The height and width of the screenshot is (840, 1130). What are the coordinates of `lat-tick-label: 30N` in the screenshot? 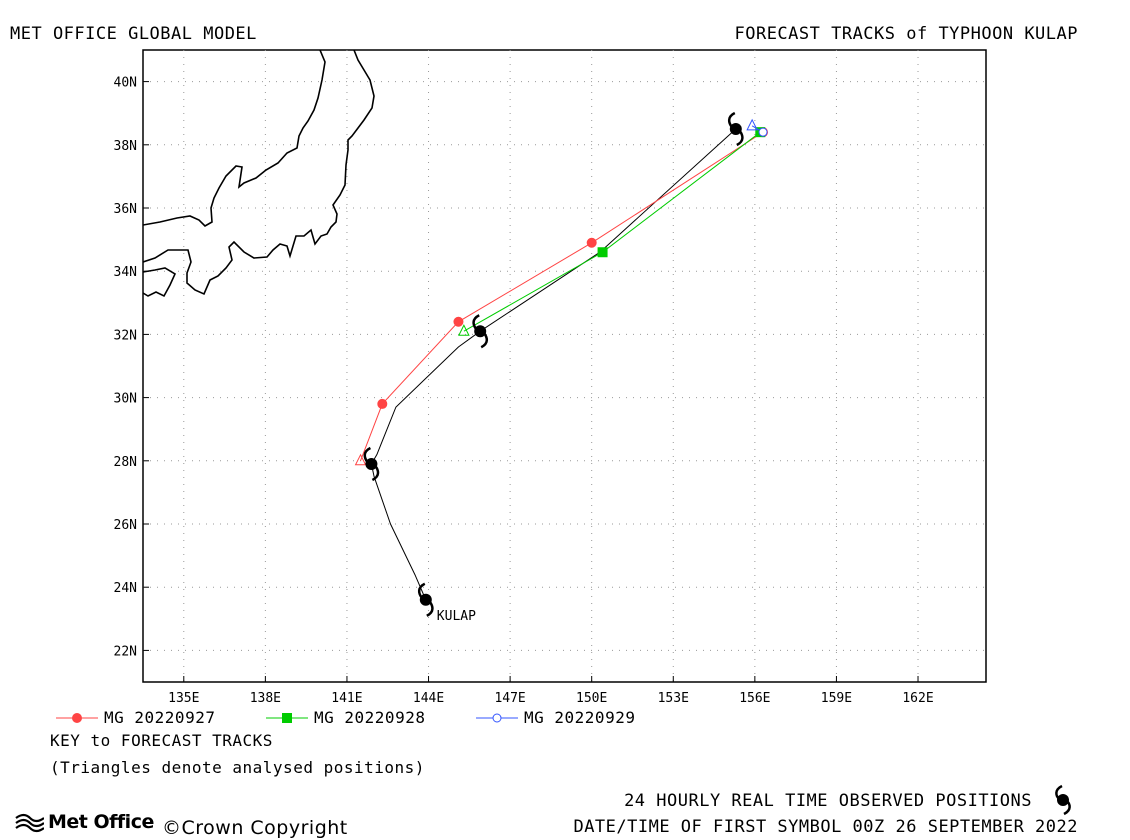 It's located at (125, 399).